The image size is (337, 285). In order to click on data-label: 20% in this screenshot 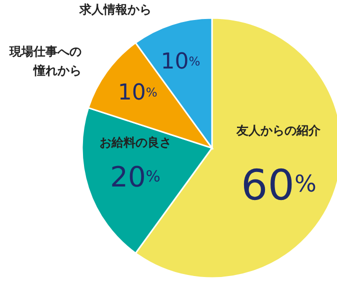, I will do `click(135, 176)`.